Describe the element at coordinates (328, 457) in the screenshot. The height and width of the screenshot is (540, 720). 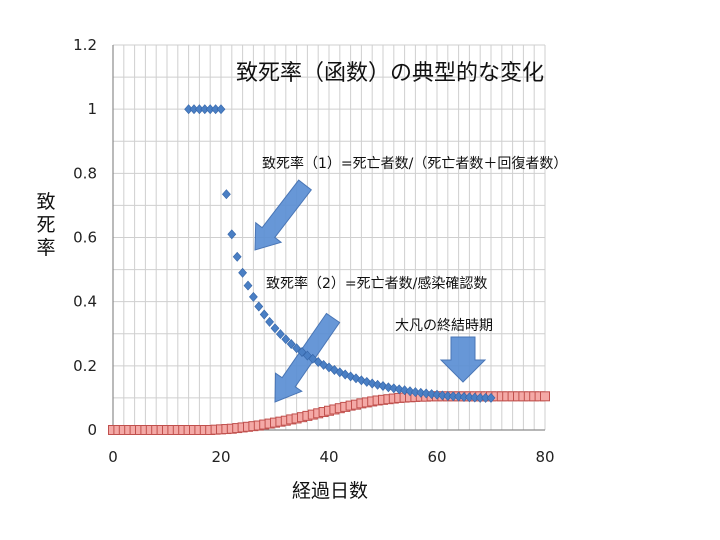
I see `x-tick-label: 40` at that location.